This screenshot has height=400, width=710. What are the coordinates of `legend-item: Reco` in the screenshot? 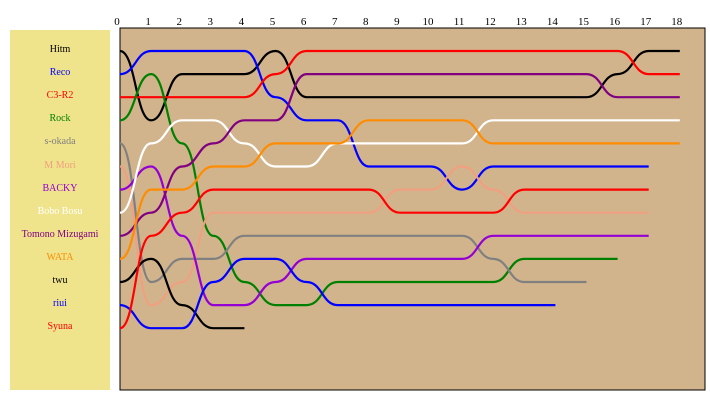 It's located at (60, 73).